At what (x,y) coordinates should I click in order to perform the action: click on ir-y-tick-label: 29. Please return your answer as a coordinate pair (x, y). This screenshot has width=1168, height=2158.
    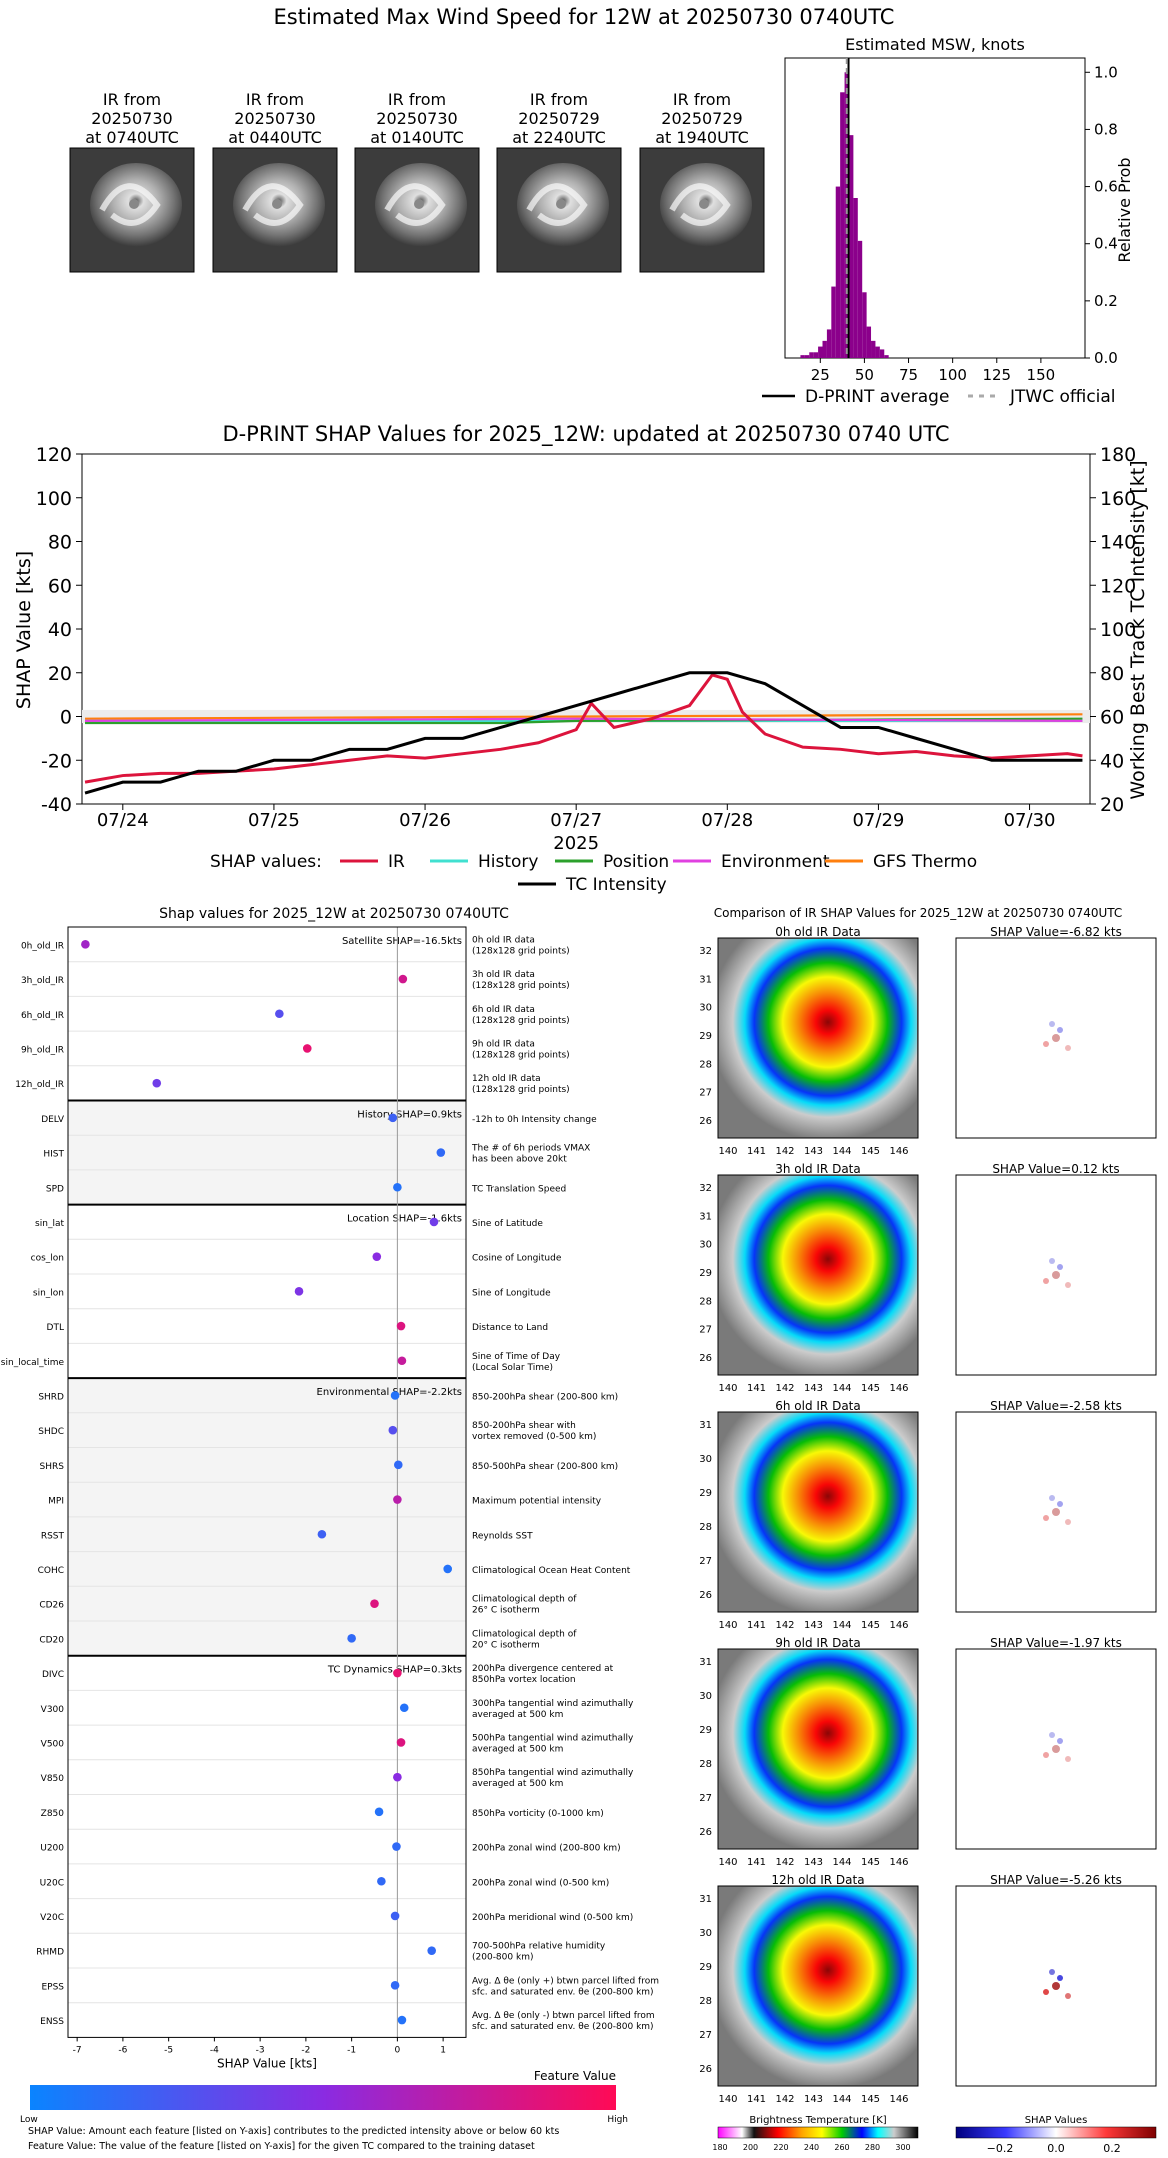
    Looking at the image, I should click on (705, 1730).